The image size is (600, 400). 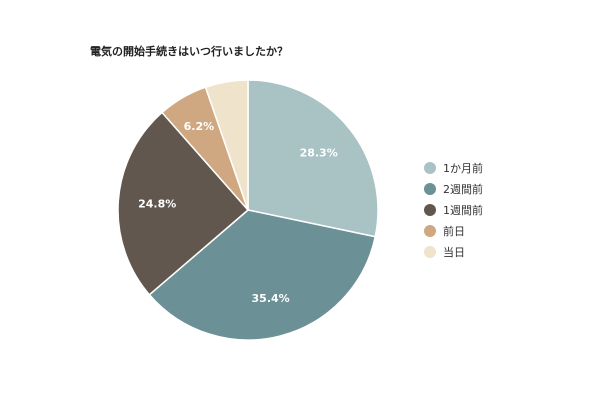 What do you see at coordinates (157, 204) in the screenshot?
I see `data-label-3: 24.8%` at bounding box center [157, 204].